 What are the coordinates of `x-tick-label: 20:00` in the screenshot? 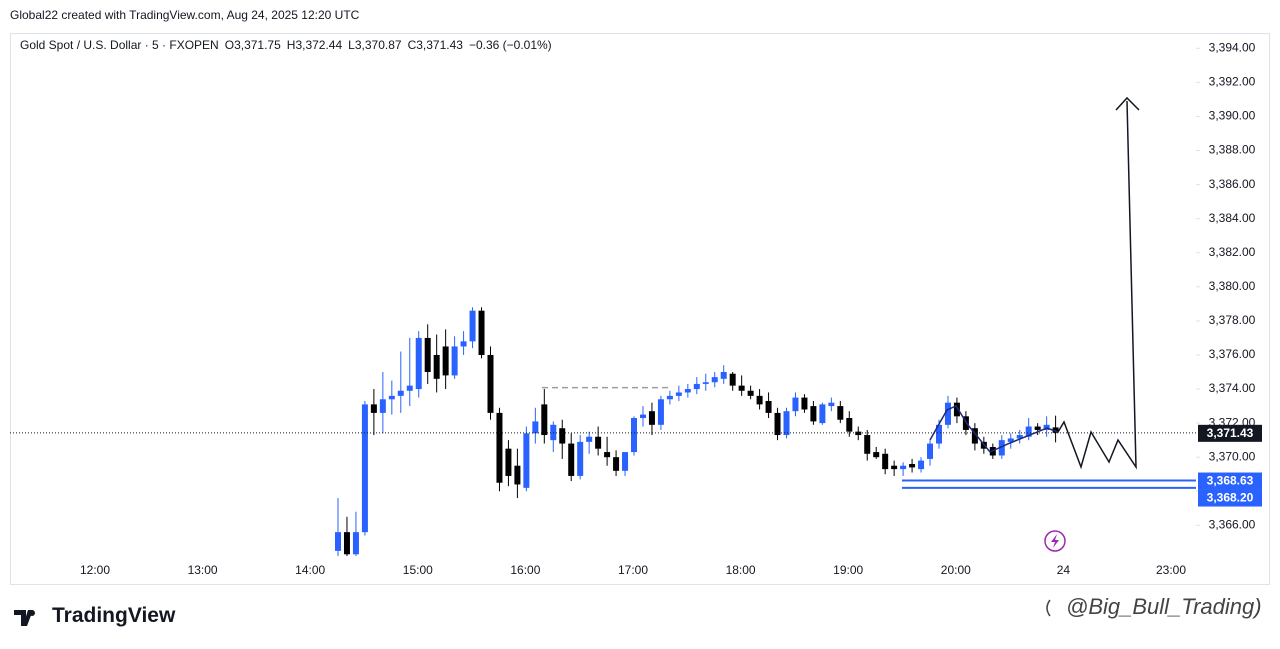 It's located at (956, 570).